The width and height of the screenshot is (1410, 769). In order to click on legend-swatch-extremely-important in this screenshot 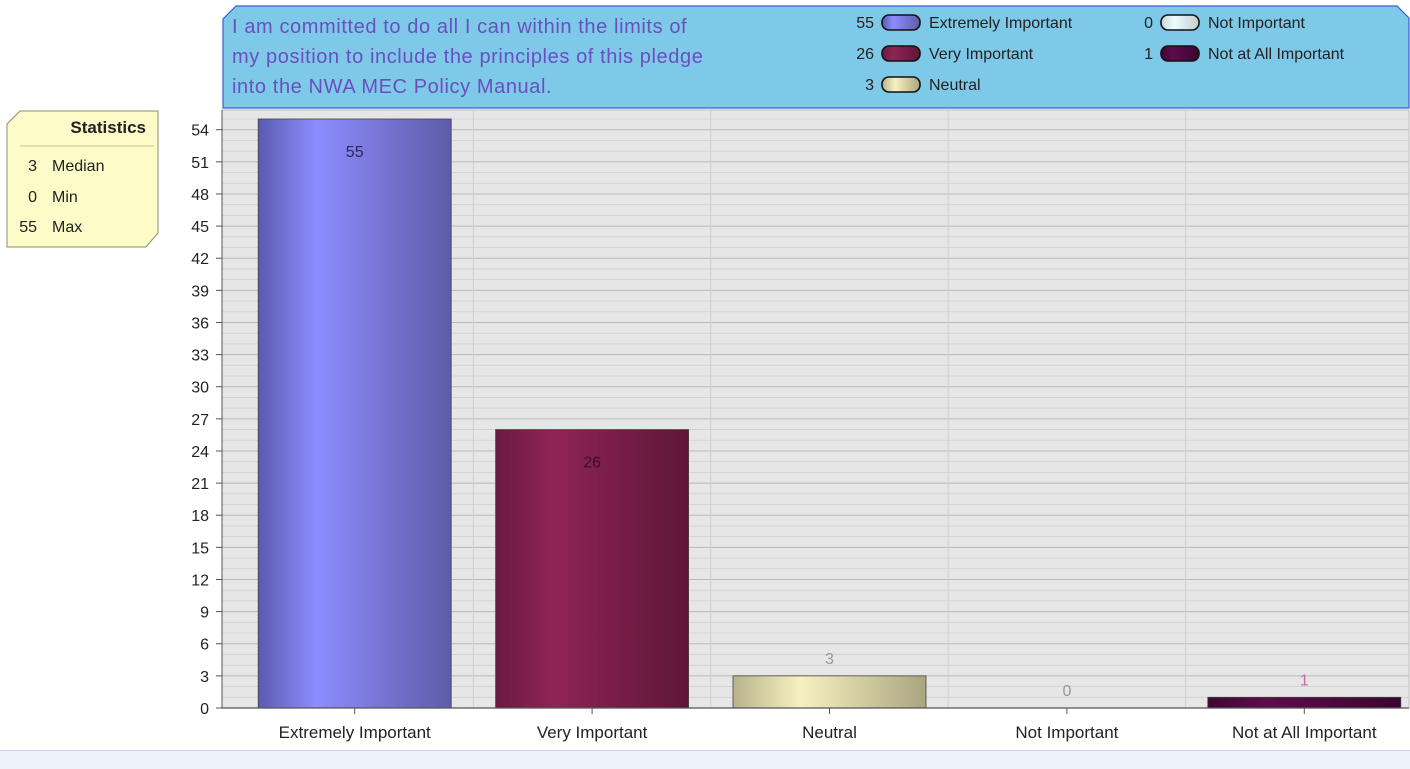, I will do `click(901, 22)`.